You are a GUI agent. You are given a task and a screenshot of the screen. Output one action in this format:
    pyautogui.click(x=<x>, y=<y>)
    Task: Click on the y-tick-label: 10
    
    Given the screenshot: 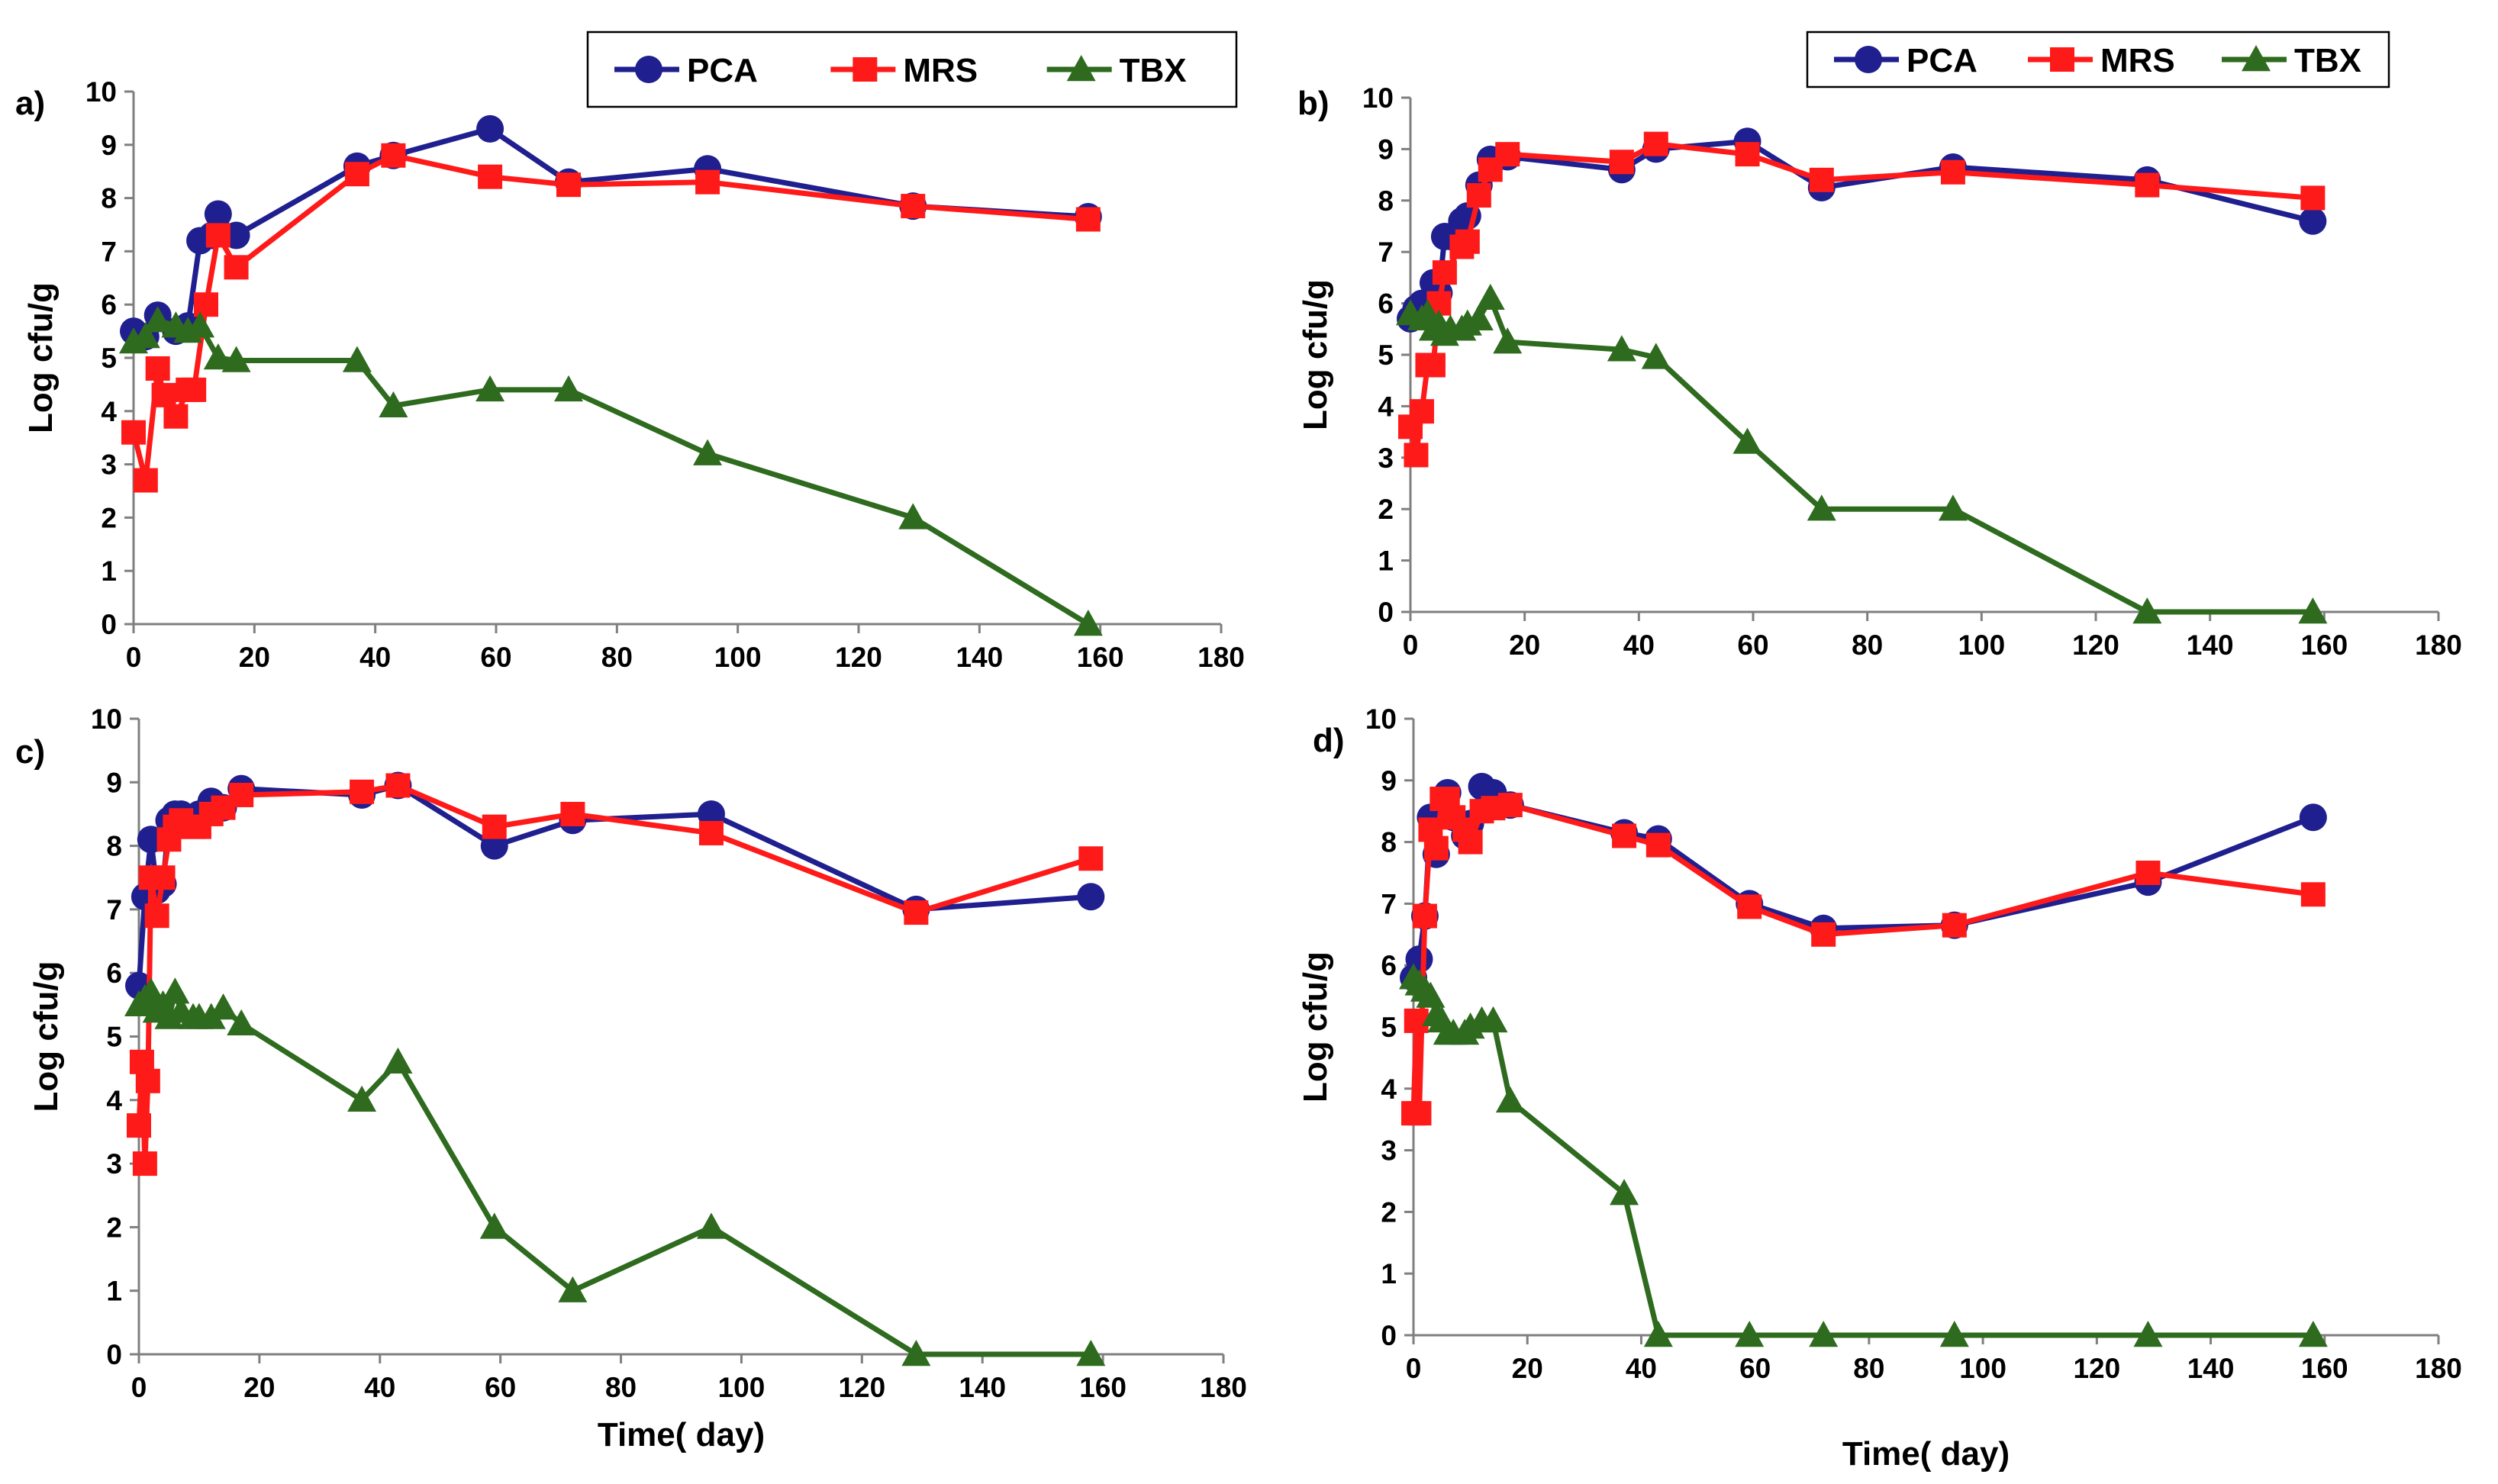 What is the action you would take?
    pyautogui.click(x=1381, y=719)
    